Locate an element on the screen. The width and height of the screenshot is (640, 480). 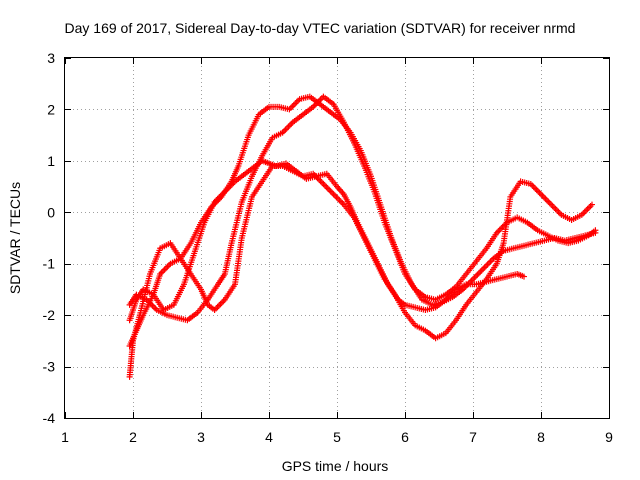
x-tick-labels: 1 2 3 4 5 6 7 8 9 is located at coordinates (337, 437).